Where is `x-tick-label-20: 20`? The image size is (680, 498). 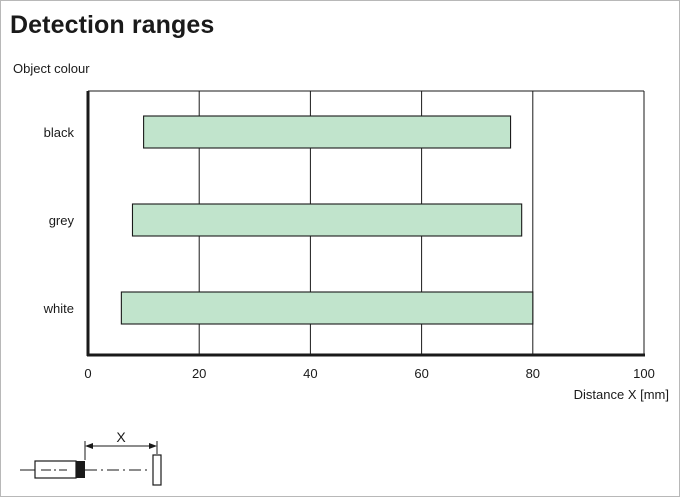
x-tick-label-20: 20 is located at coordinates (199, 373).